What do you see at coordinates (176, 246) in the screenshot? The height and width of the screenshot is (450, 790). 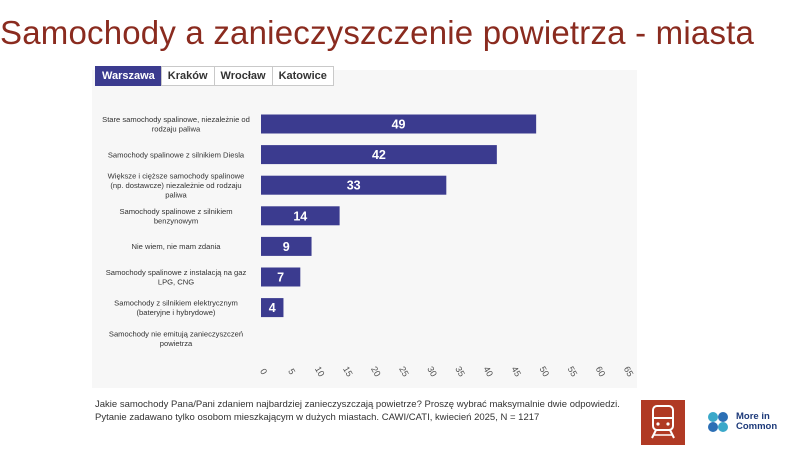 I see `category-label: Nie wiem, nie mam zdania` at bounding box center [176, 246].